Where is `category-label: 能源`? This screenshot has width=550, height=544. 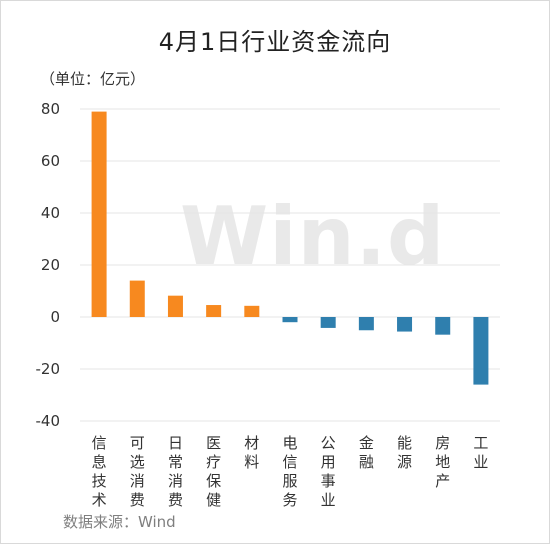 category-label: 能源 is located at coordinates (404, 452).